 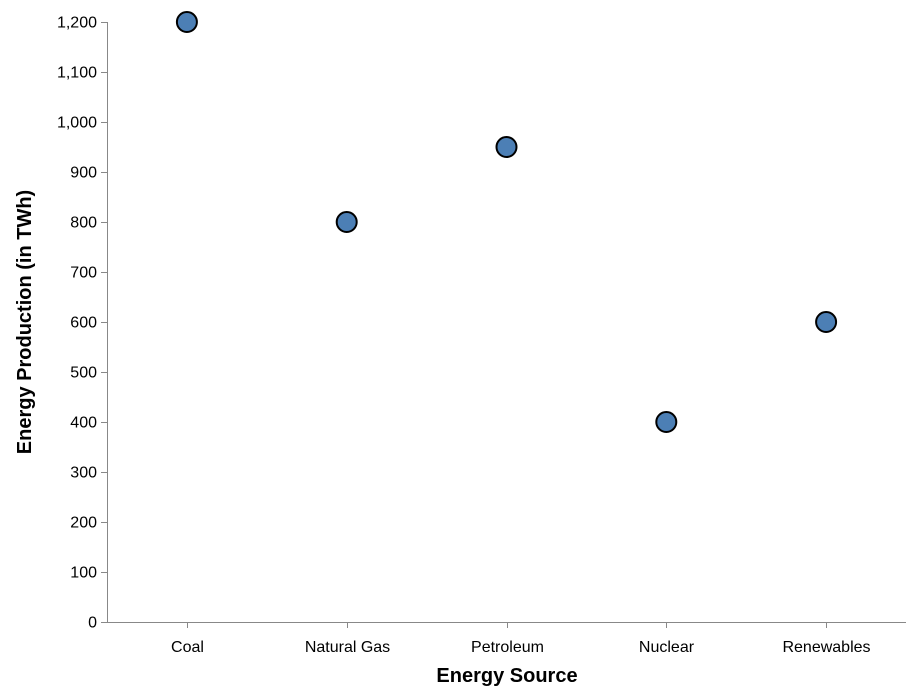 What do you see at coordinates (77, 73) in the screenshot?
I see `y-tick-label: 1,100` at bounding box center [77, 73].